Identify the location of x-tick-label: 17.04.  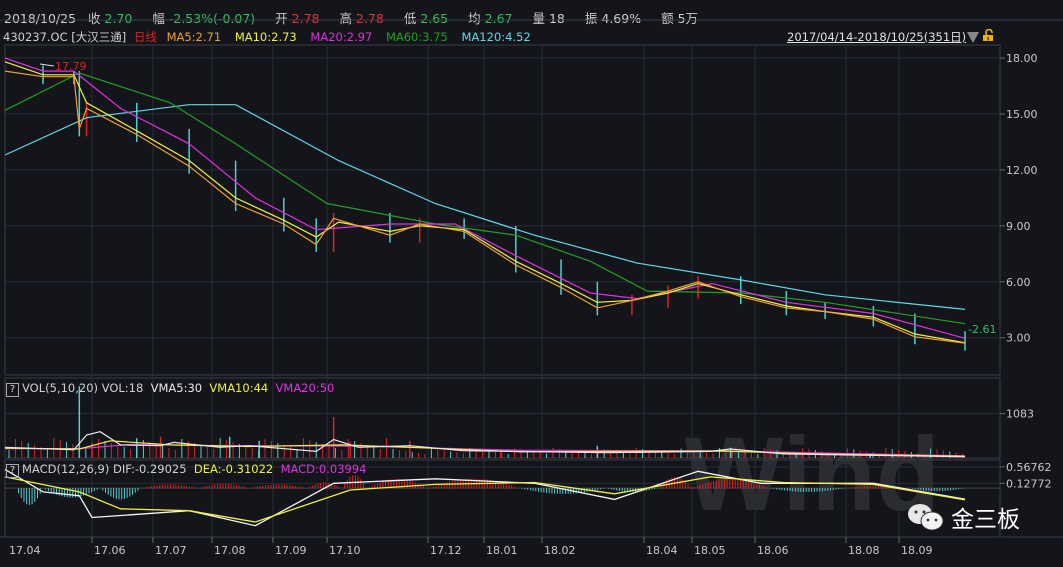
(25, 550).